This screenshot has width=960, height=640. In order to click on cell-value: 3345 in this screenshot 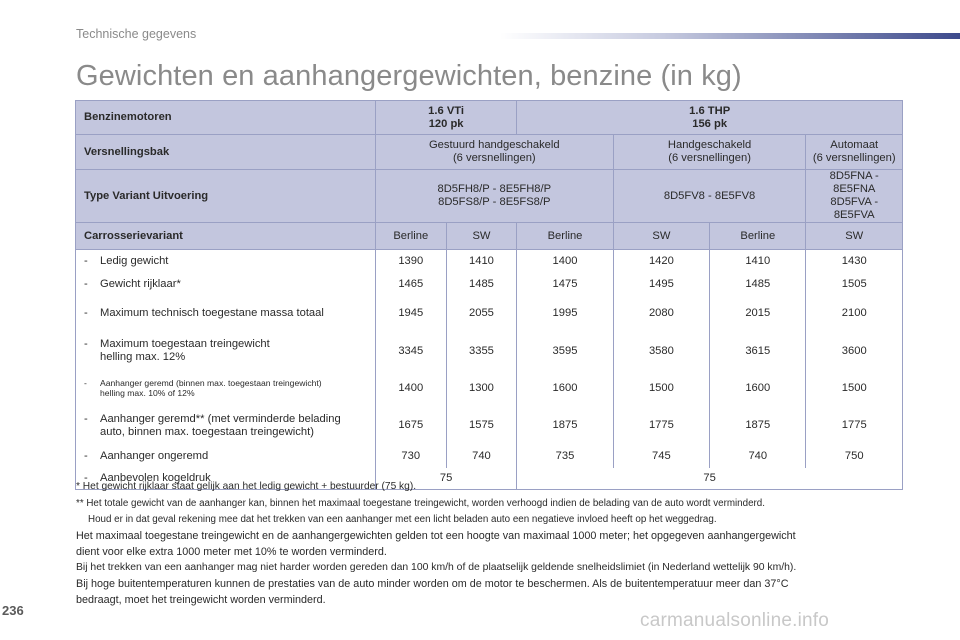, I will do `click(410, 351)`.